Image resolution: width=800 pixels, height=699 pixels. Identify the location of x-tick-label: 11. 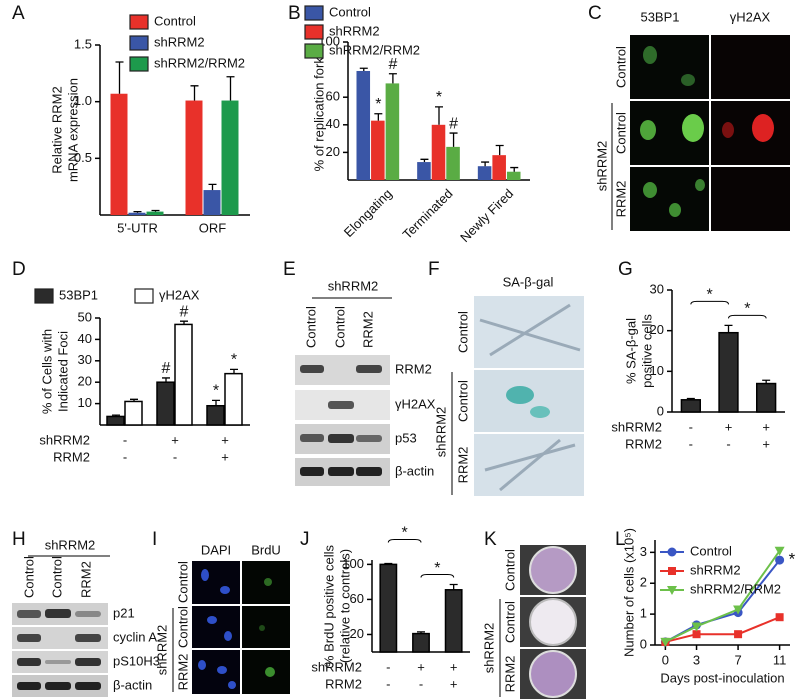
(780, 659).